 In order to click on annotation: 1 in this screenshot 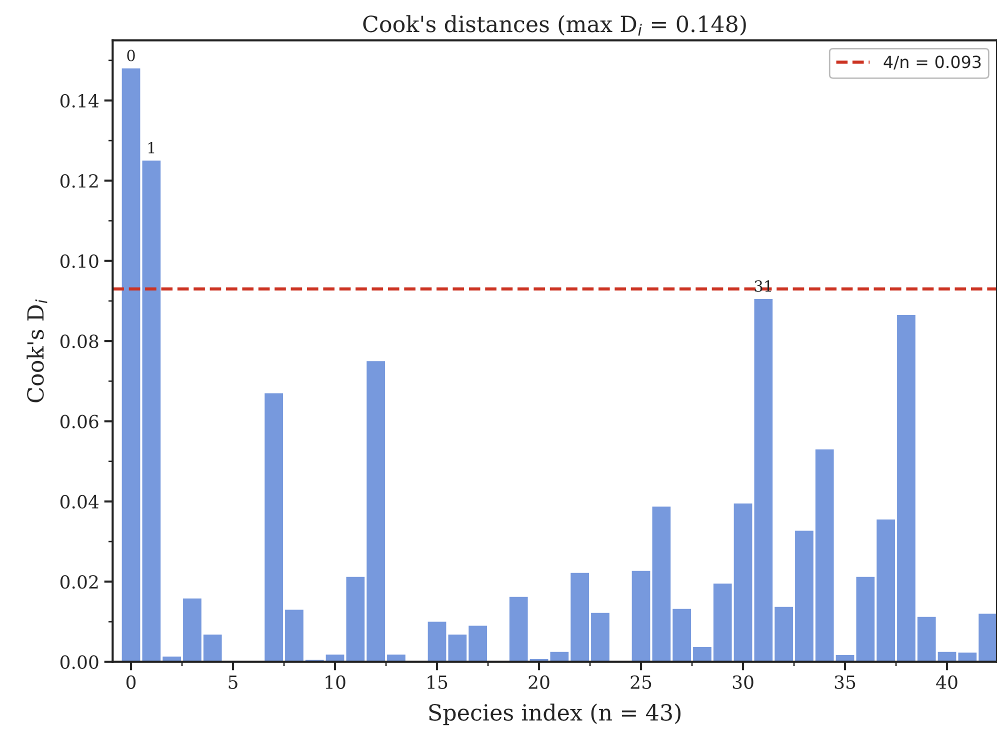, I will do `click(151, 148)`.